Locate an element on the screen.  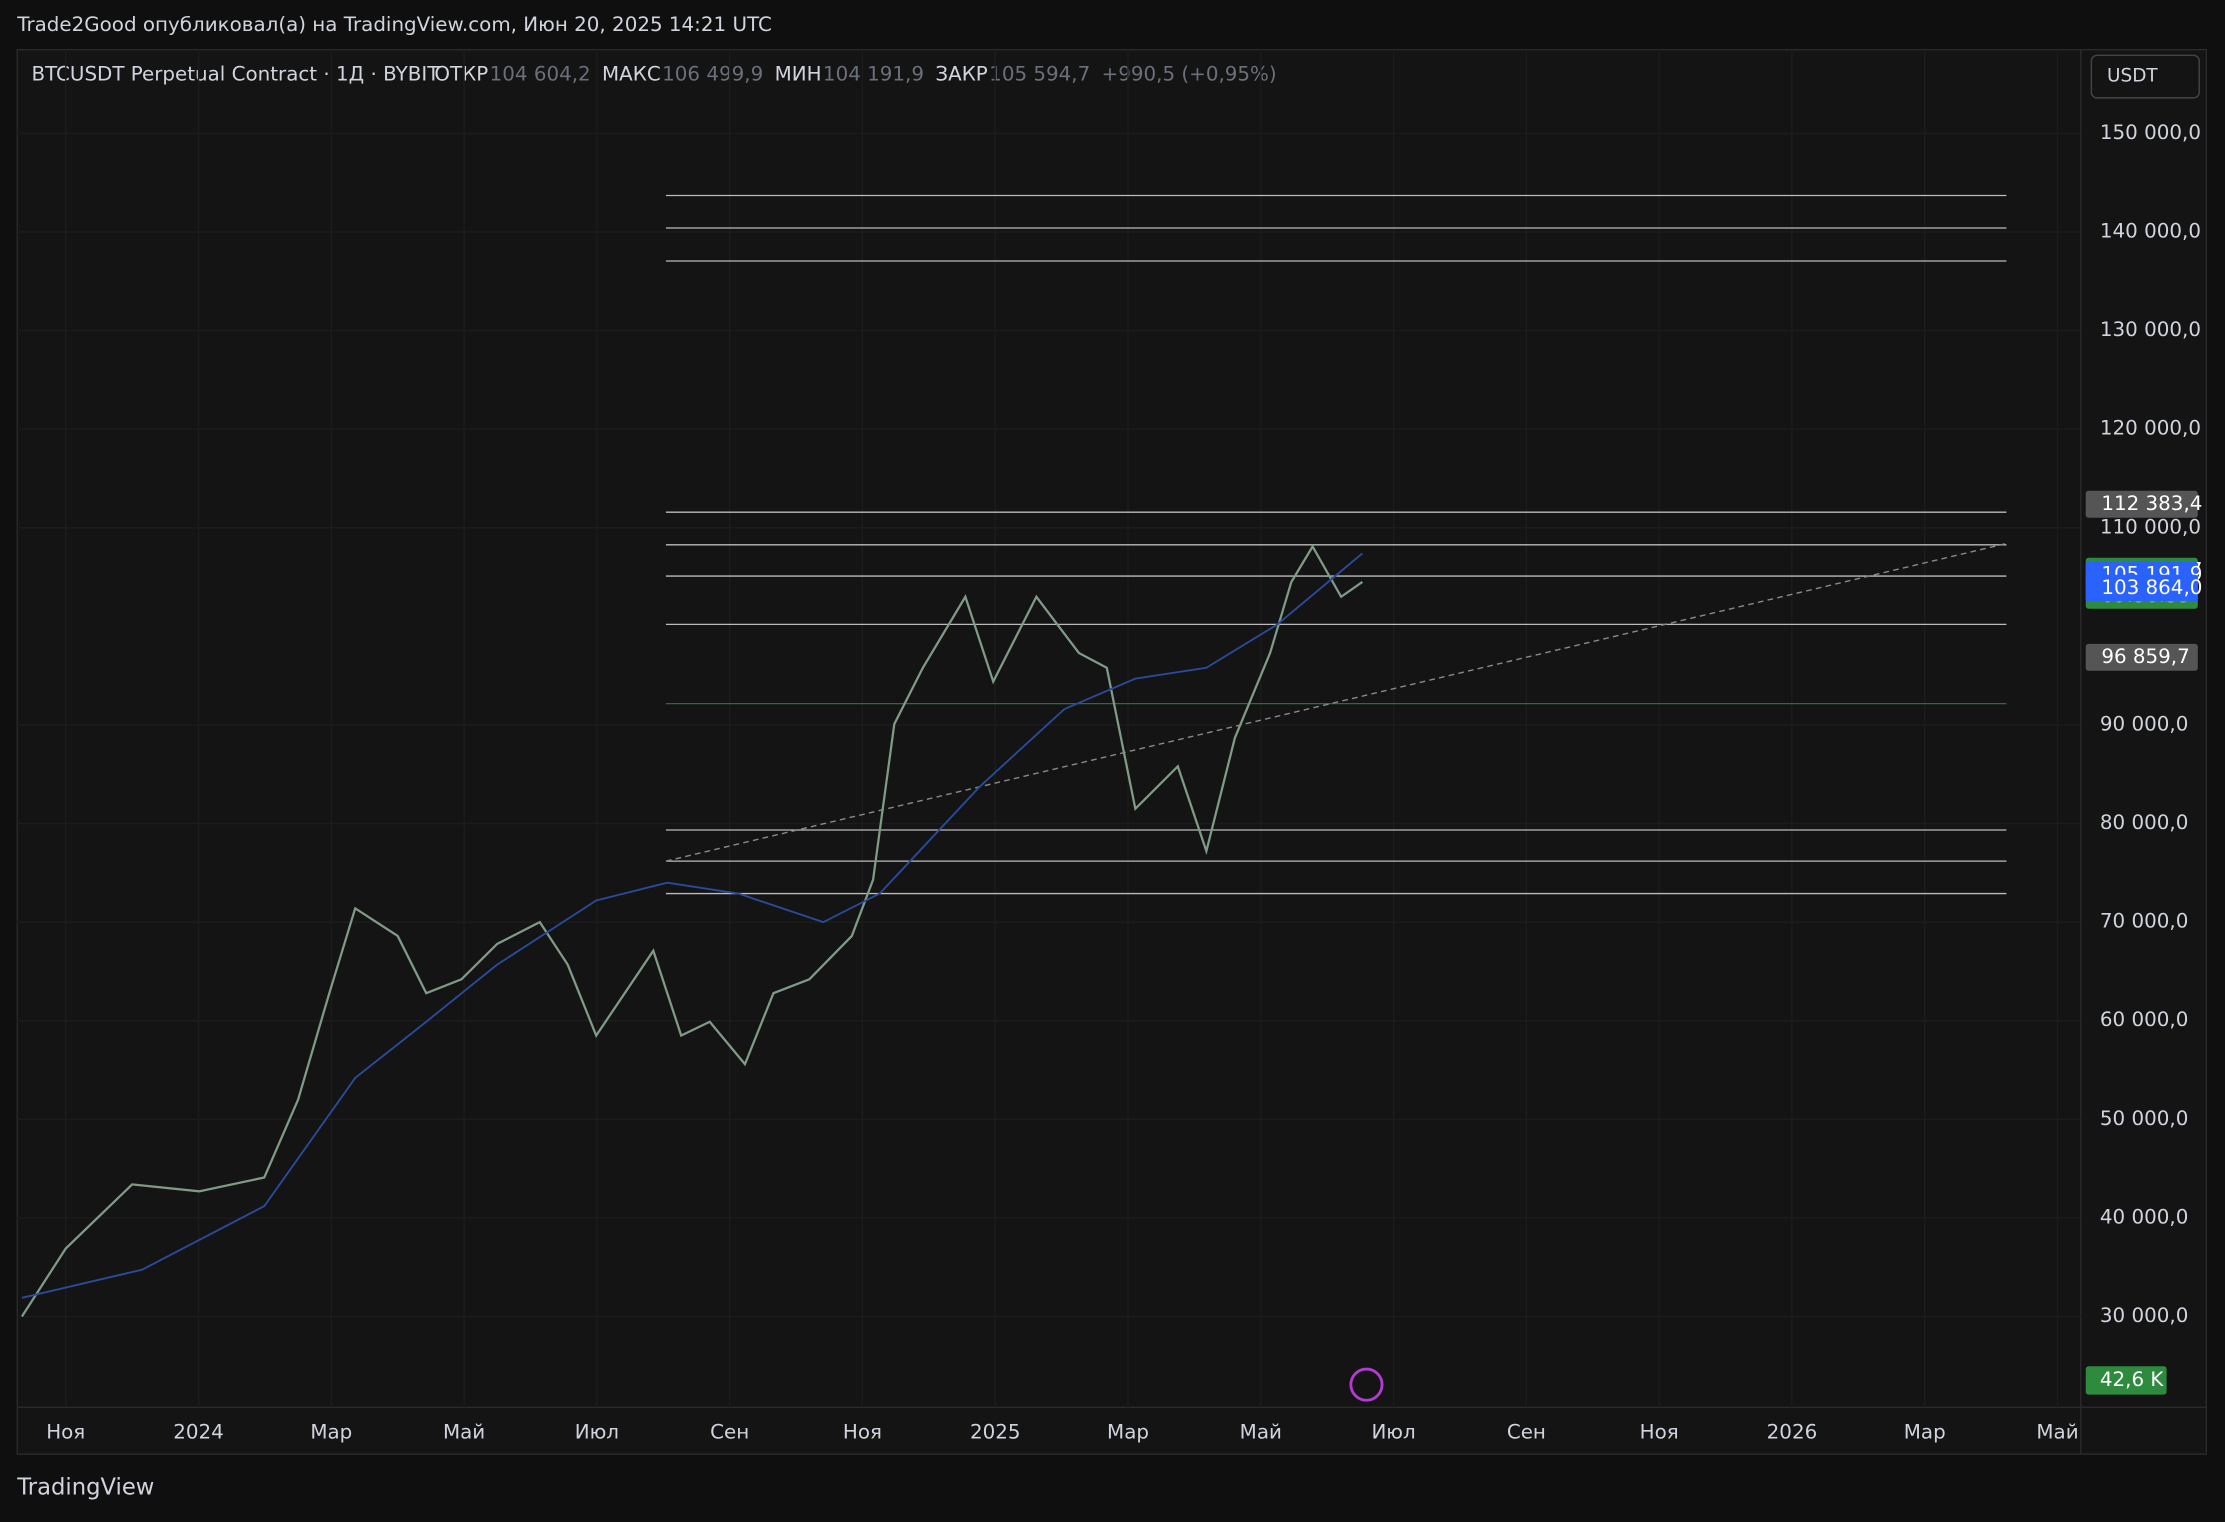
currency-button is located at coordinates (2145, 76).